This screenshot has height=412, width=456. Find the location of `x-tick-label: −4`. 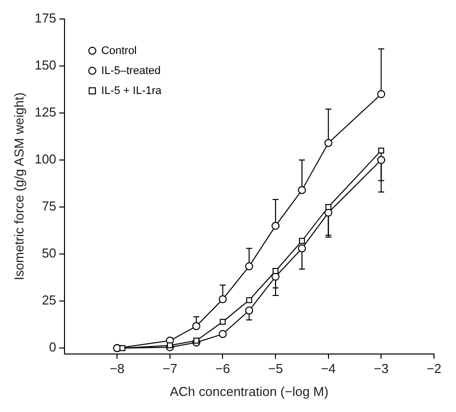

x-tick-label: −4 is located at coordinates (328, 368).